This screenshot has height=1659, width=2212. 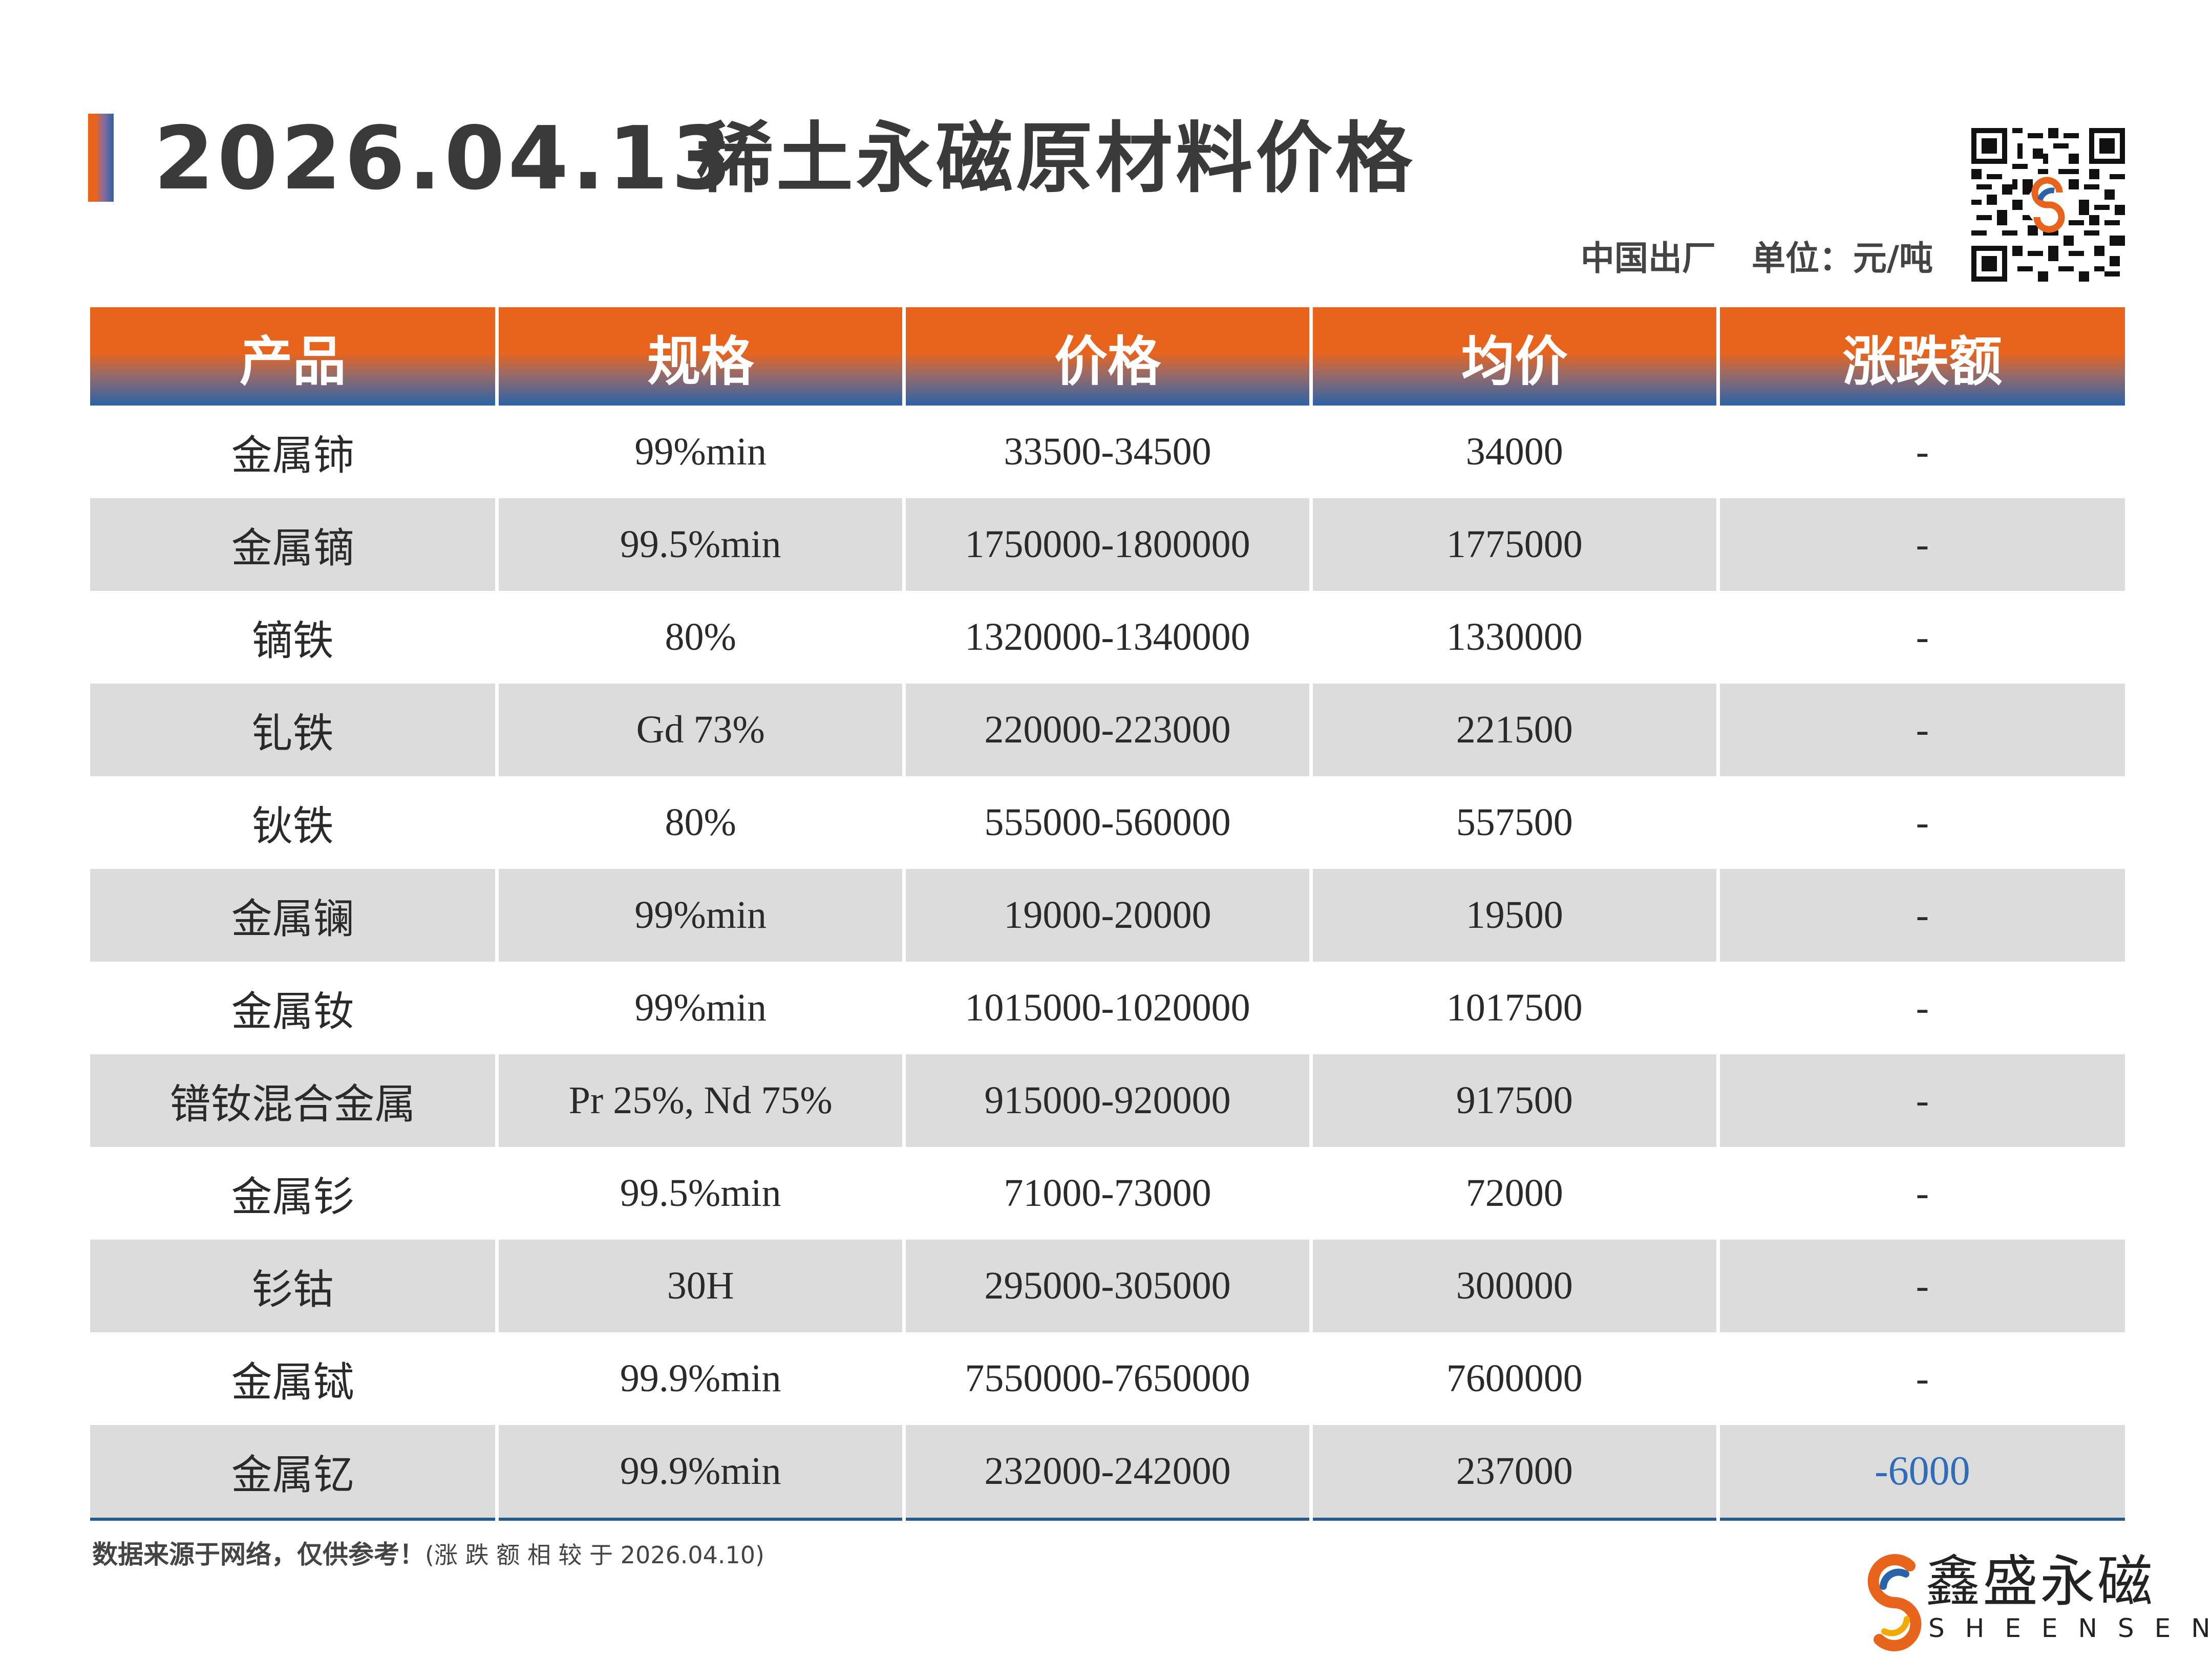 What do you see at coordinates (292, 1197) in the screenshot?
I see `cell-product: 金属钐` at bounding box center [292, 1197].